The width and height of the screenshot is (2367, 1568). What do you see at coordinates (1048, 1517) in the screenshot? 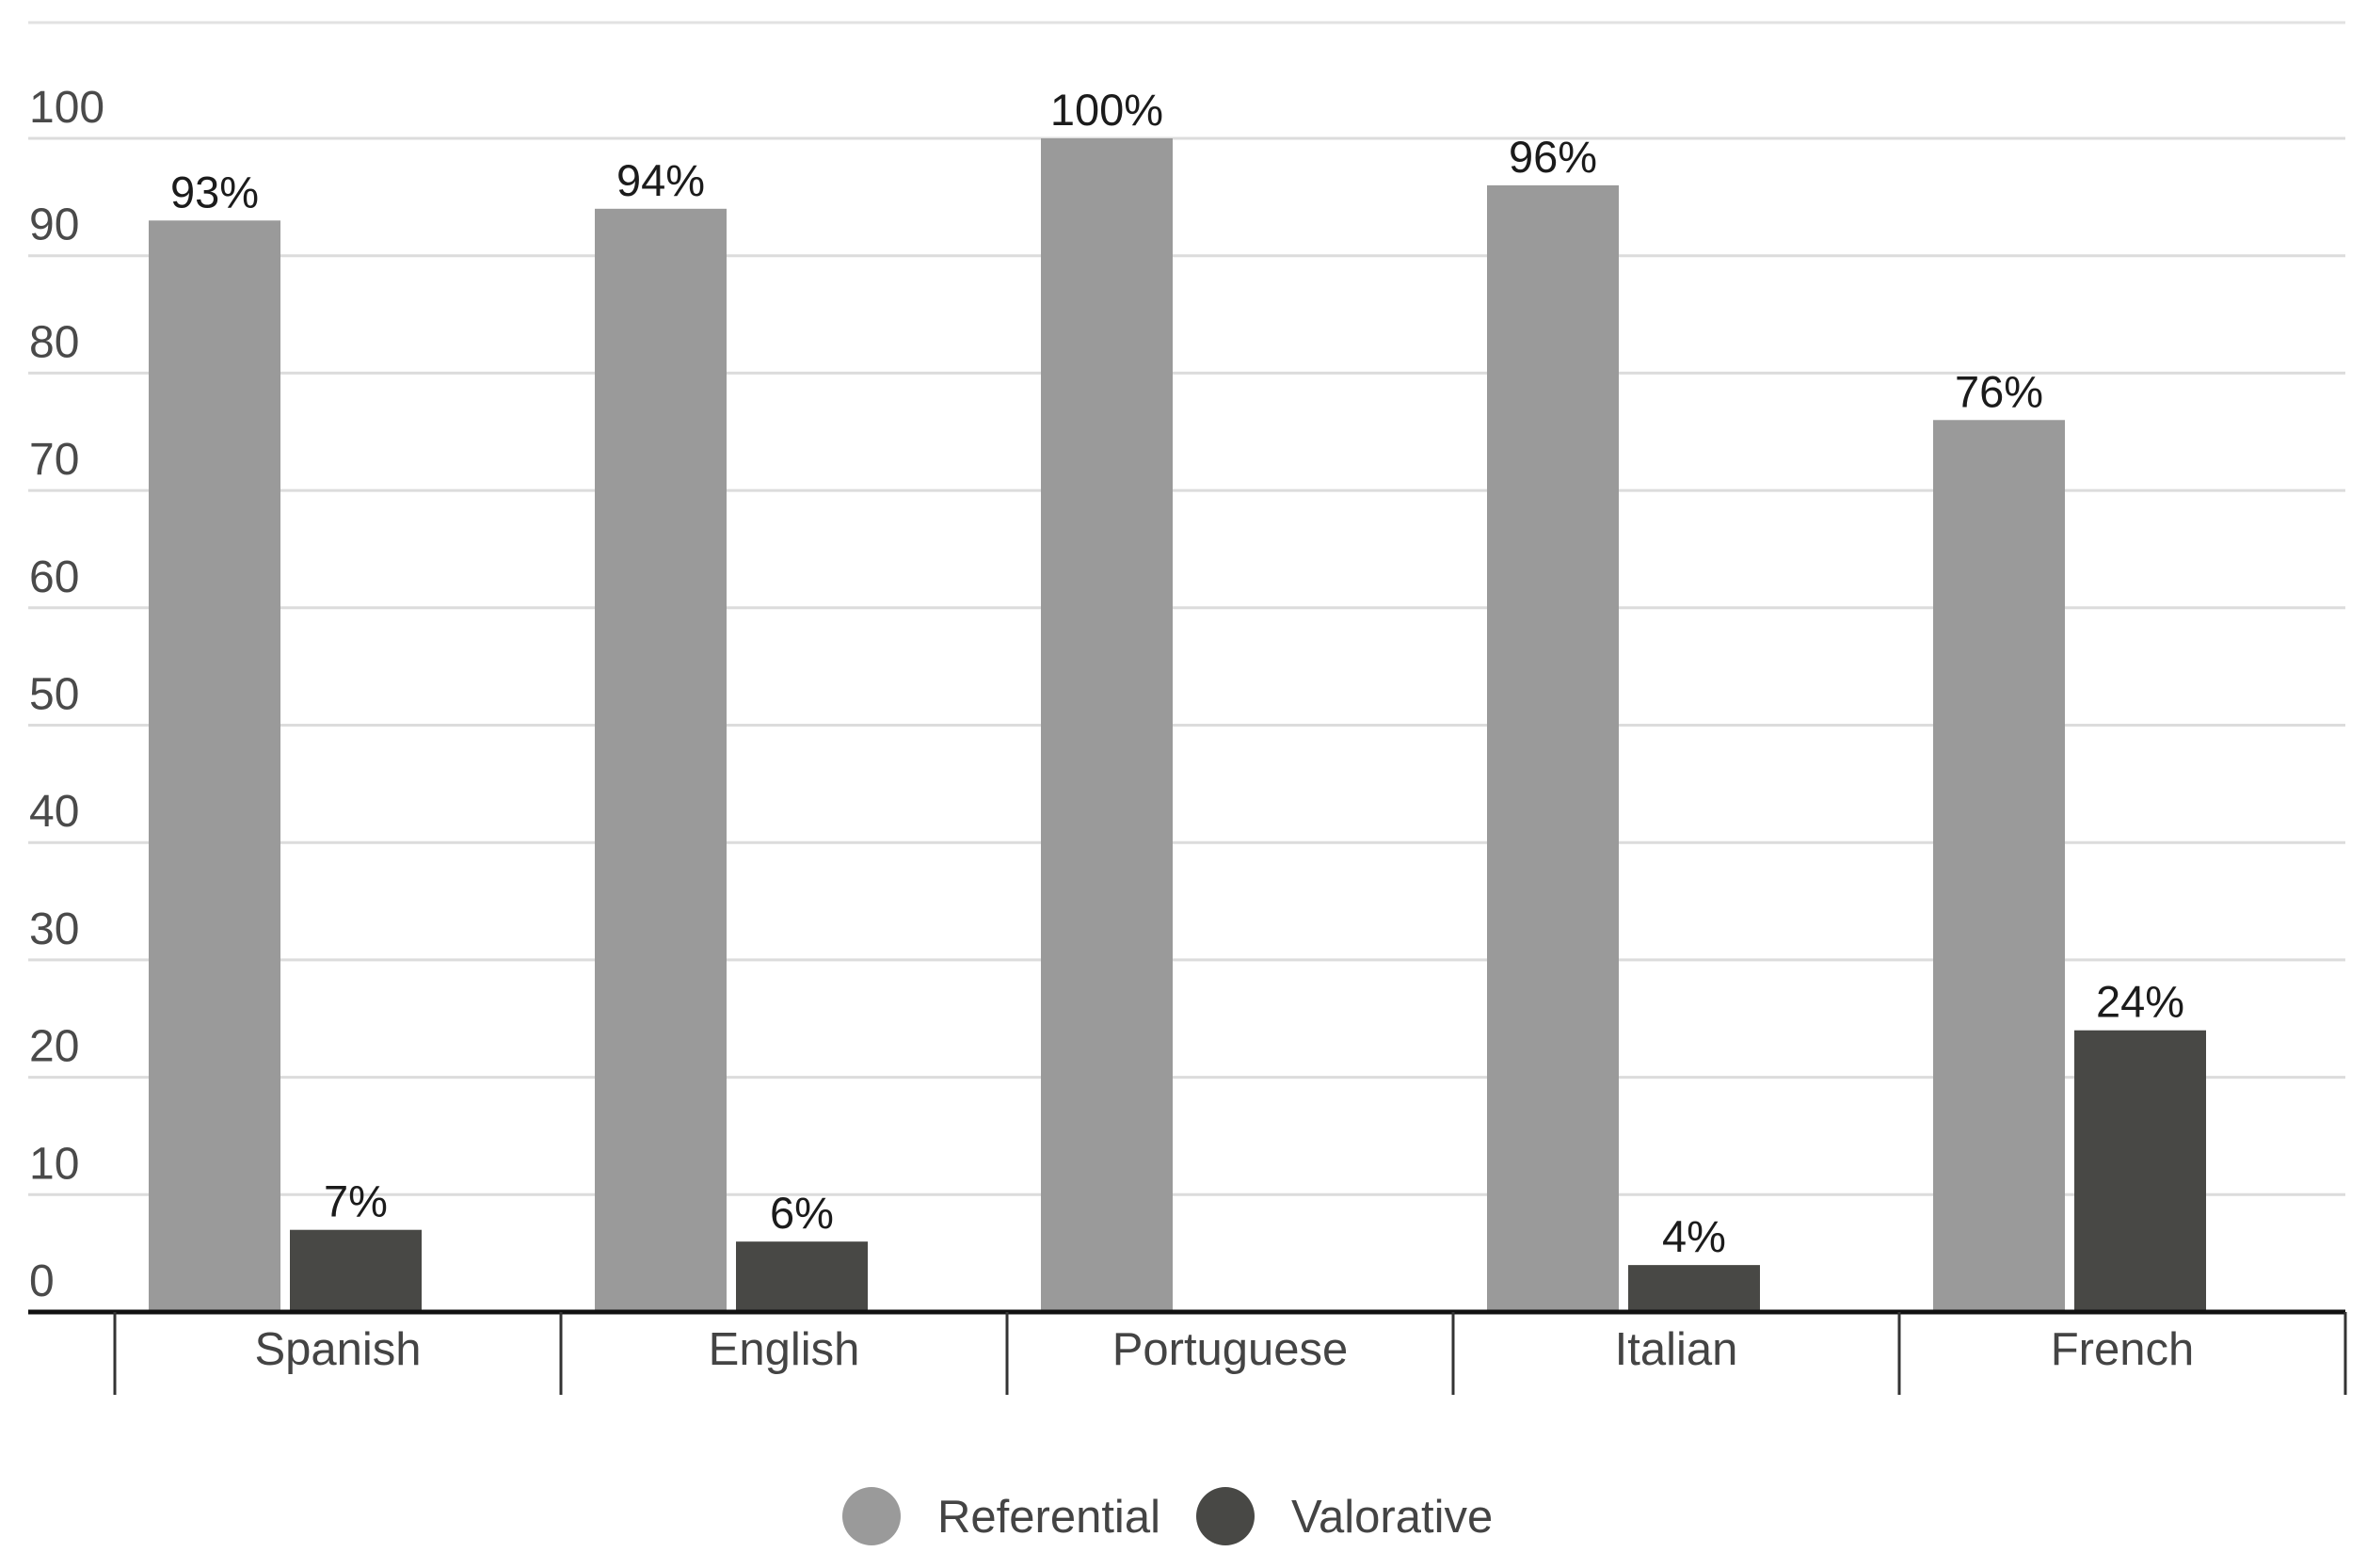
I see `legend-label: Referential` at bounding box center [1048, 1517].